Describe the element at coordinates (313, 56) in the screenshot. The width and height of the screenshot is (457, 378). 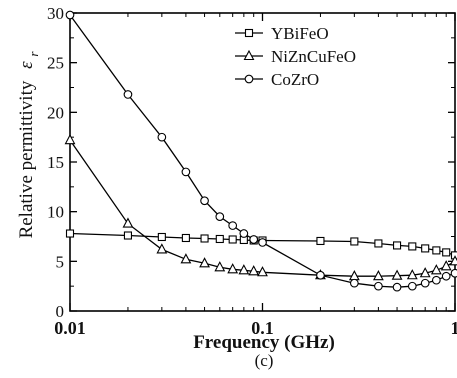
I see `legend-label-nizncufeo: NiZnCuFeO` at that location.